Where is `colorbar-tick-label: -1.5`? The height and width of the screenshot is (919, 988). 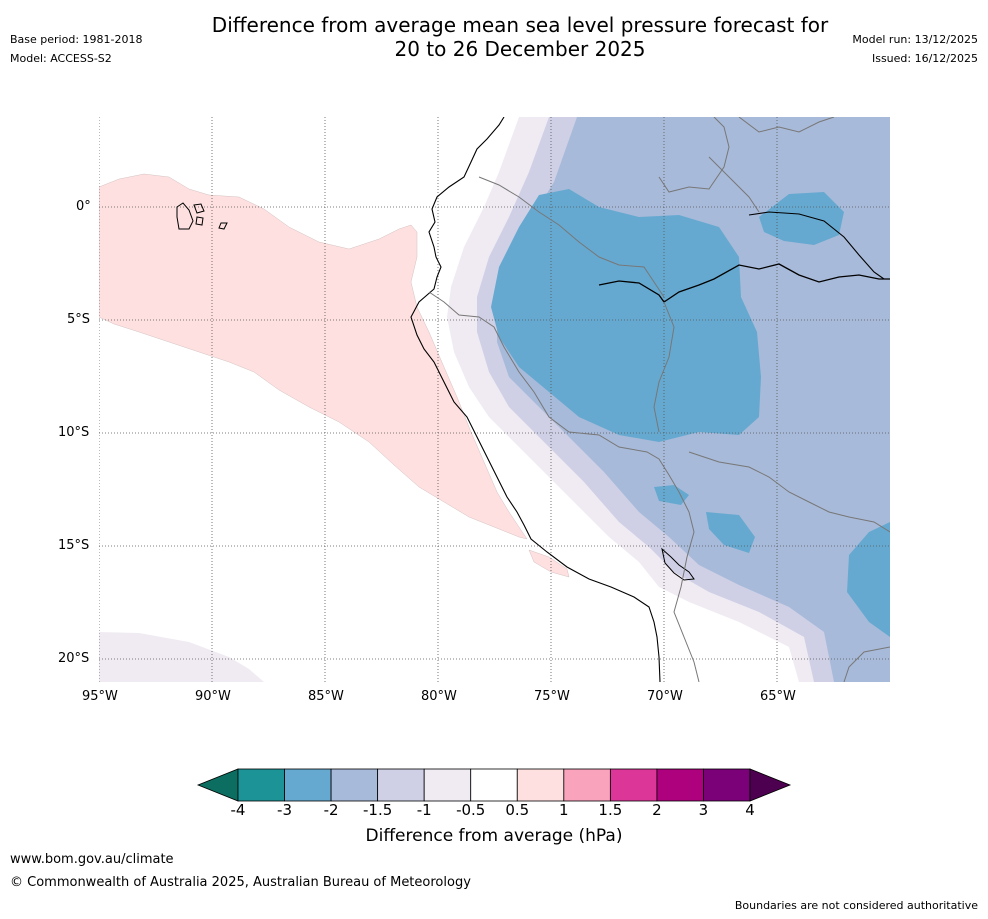
colorbar-tick-label: -1.5 is located at coordinates (377, 810).